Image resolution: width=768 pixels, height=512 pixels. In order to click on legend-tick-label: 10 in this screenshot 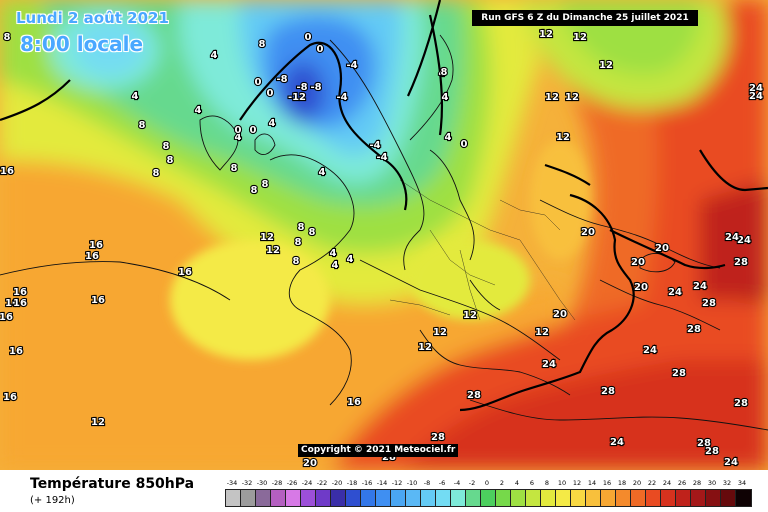, I will do `click(562, 483)`.